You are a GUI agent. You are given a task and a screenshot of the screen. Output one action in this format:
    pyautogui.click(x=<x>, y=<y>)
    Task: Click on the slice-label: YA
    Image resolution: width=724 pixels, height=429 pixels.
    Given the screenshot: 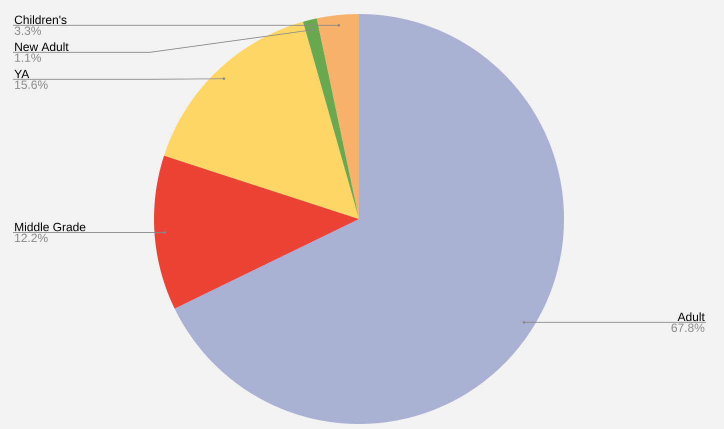 What is the action you would take?
    pyautogui.click(x=22, y=74)
    